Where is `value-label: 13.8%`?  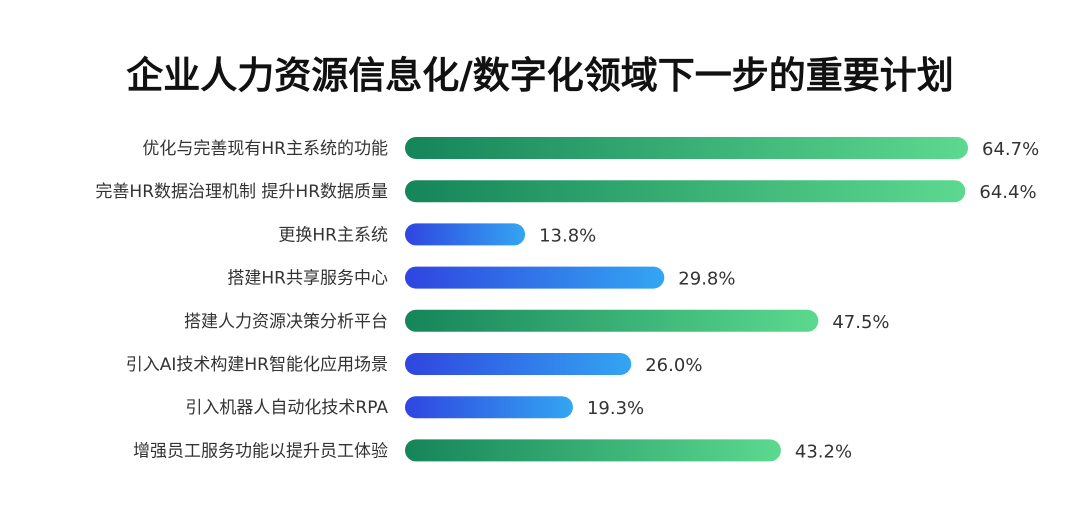
value-label: 13.8% is located at coordinates (567, 235).